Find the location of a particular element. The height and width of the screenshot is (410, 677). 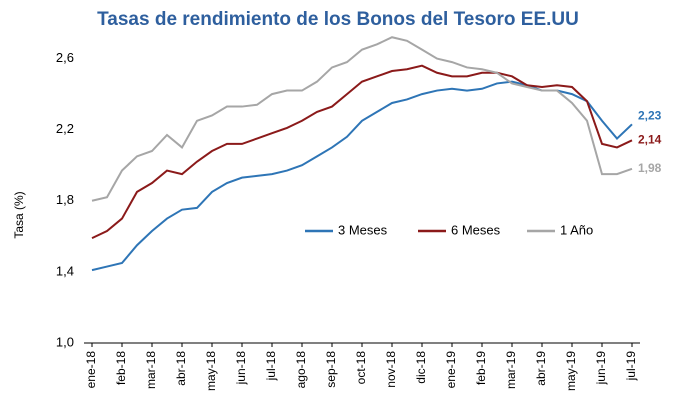

y-tick-label: 2,2 is located at coordinates (65, 128).